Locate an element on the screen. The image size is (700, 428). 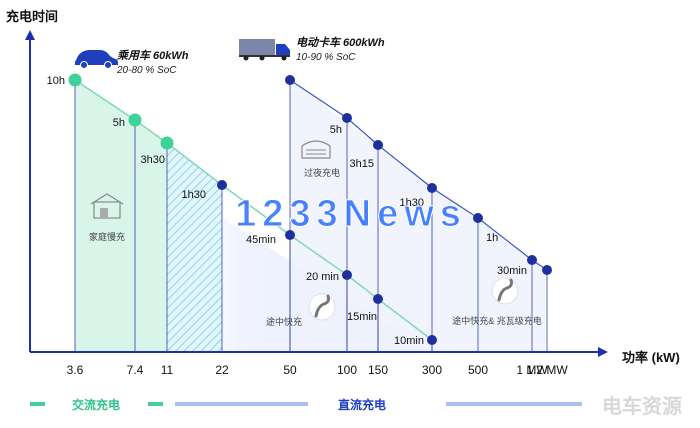
truck-series-name: 电动卡车 600kWh is located at coordinates (340, 42).